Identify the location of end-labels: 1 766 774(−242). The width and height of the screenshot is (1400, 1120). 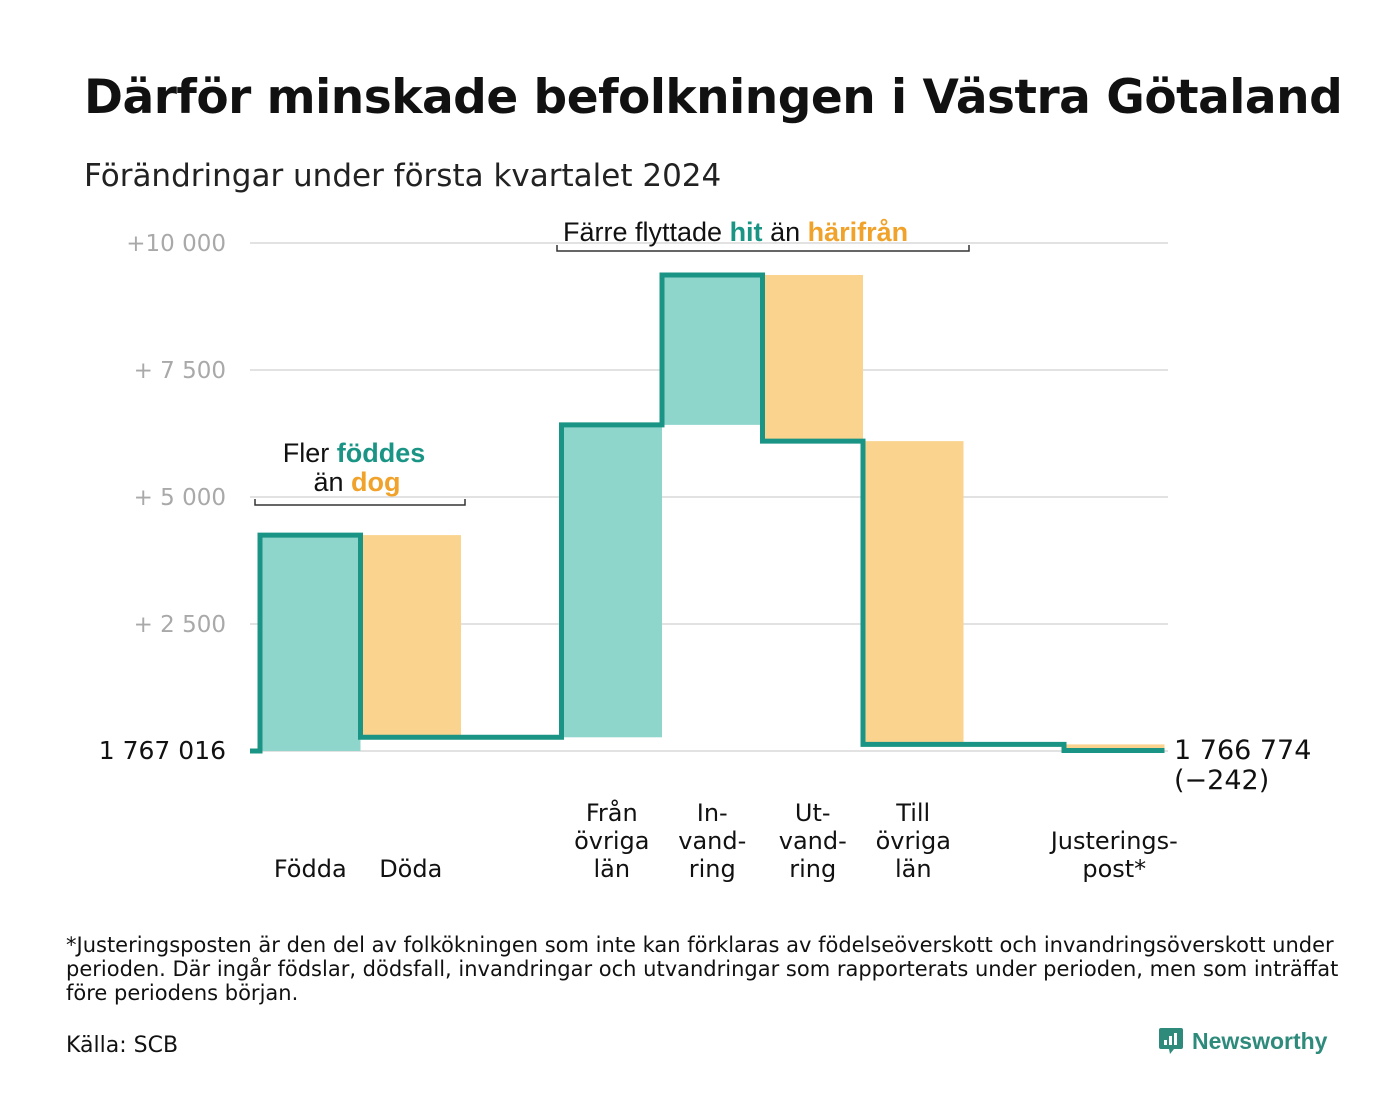
(1242, 765).